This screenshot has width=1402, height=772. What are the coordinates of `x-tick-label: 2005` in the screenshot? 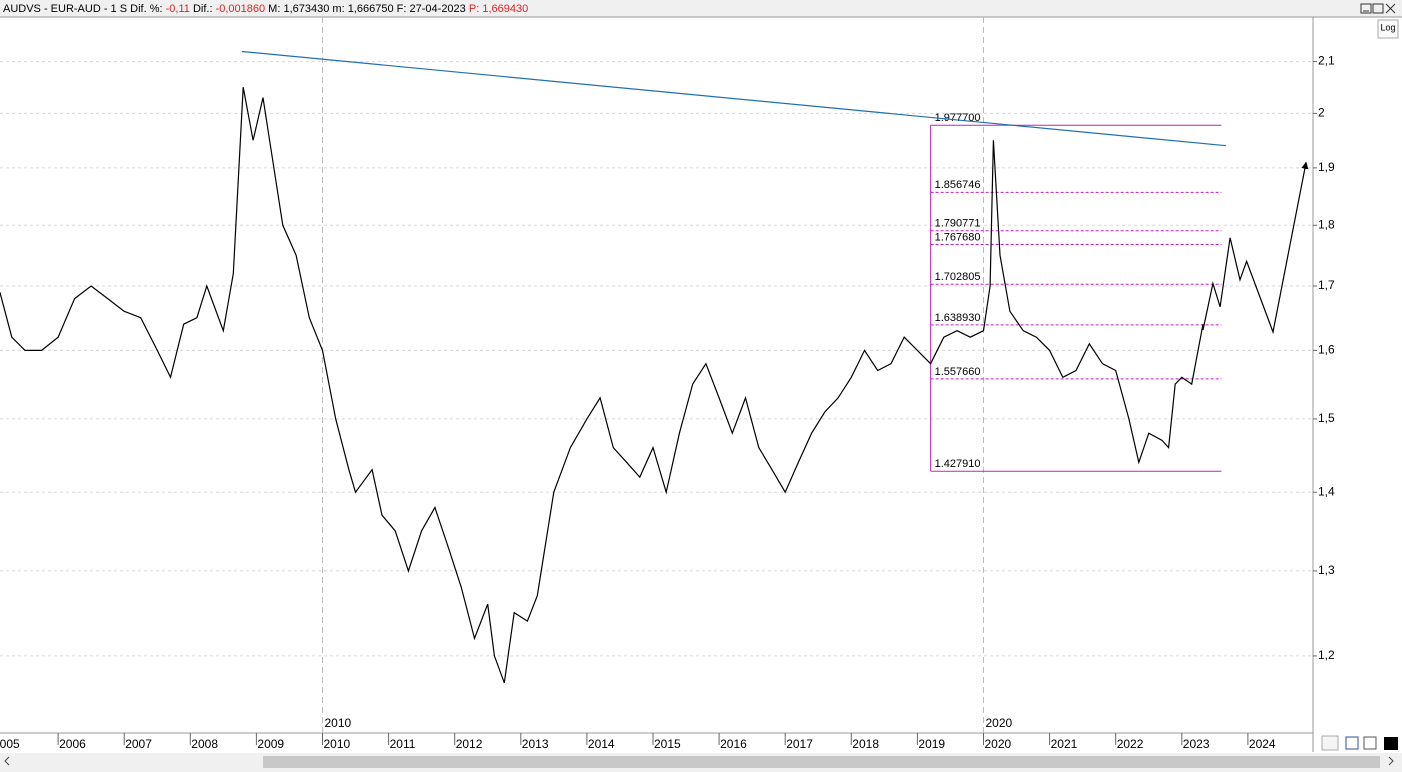 It's located at (10, 744).